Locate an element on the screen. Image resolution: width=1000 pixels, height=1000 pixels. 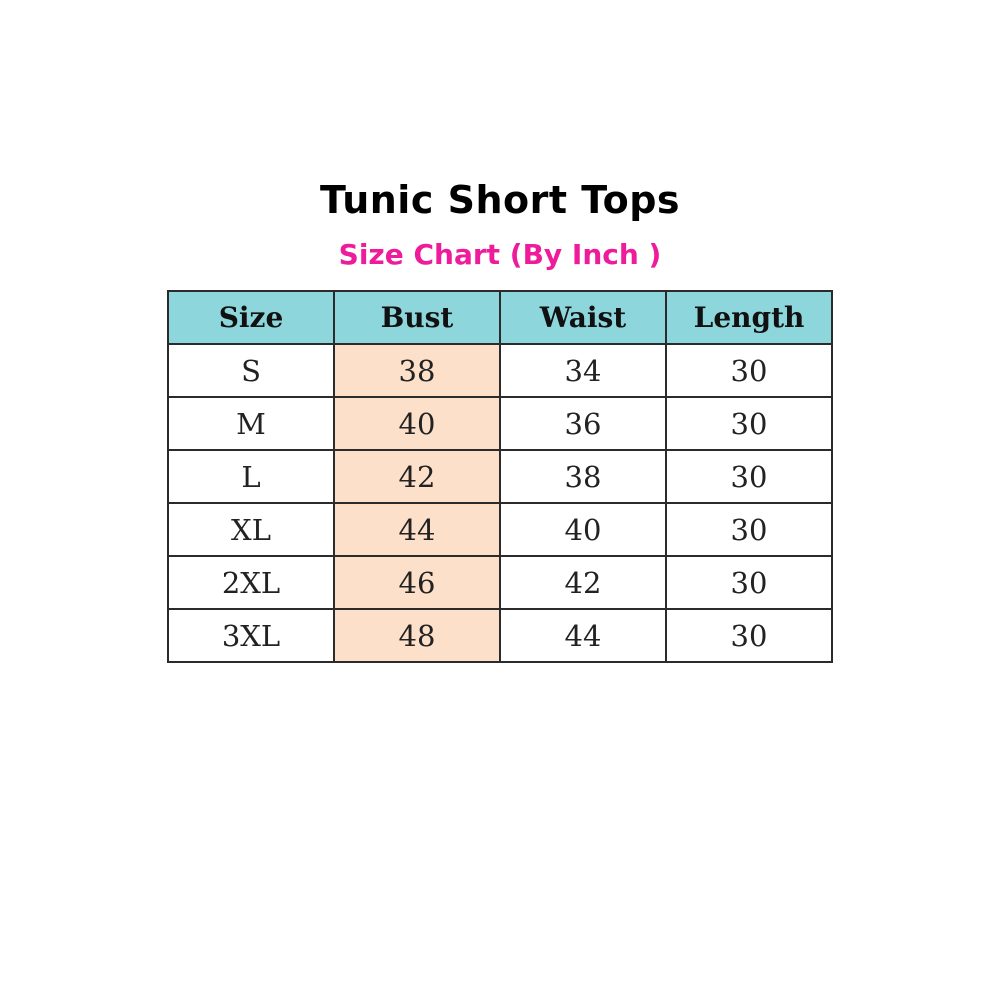
cell-waist: 36 is located at coordinates (583, 423).